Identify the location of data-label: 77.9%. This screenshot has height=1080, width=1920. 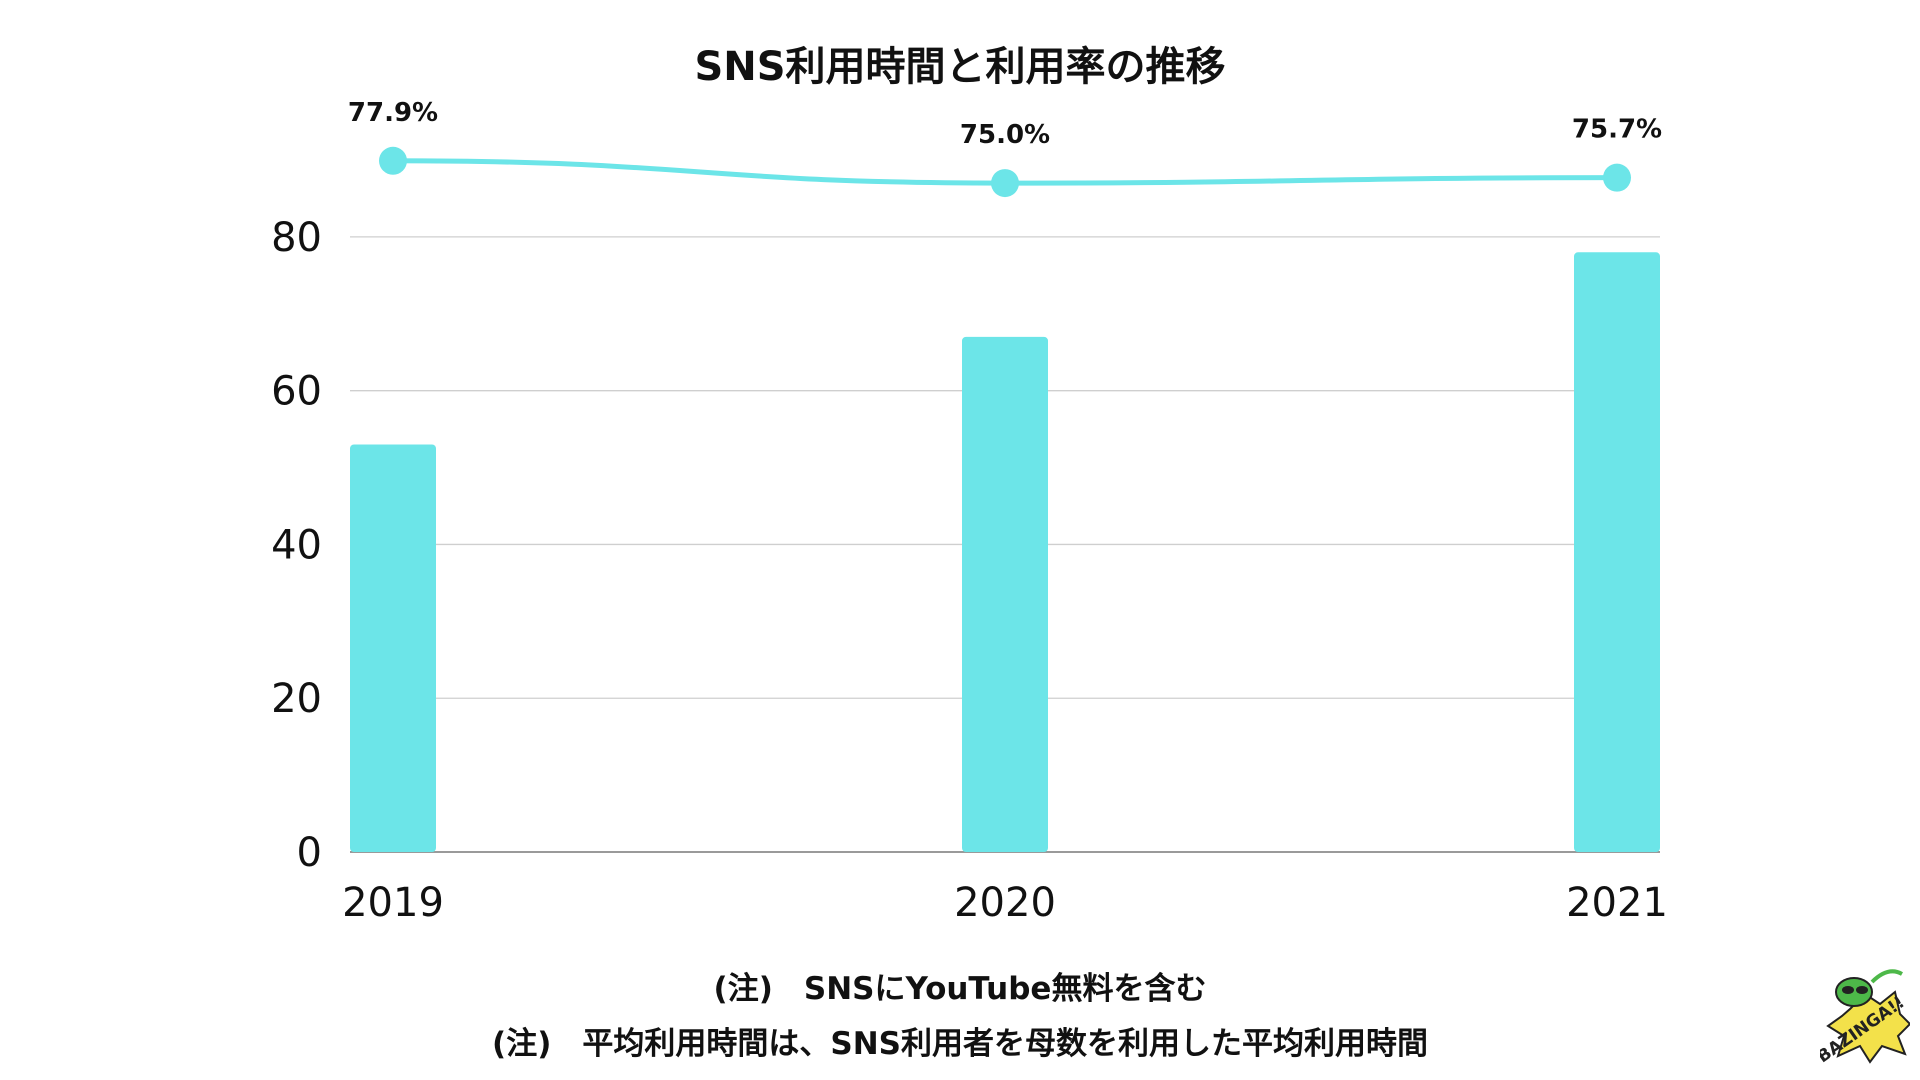
(393, 113).